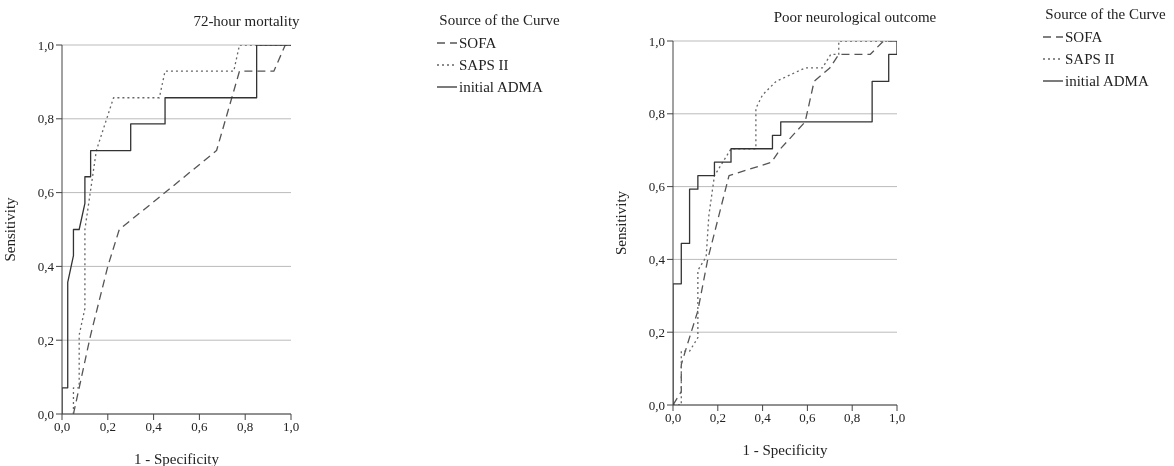 The image size is (1174, 466). Describe the element at coordinates (246, 21) in the screenshot. I see `chart-title: 72-hour mortality` at that location.